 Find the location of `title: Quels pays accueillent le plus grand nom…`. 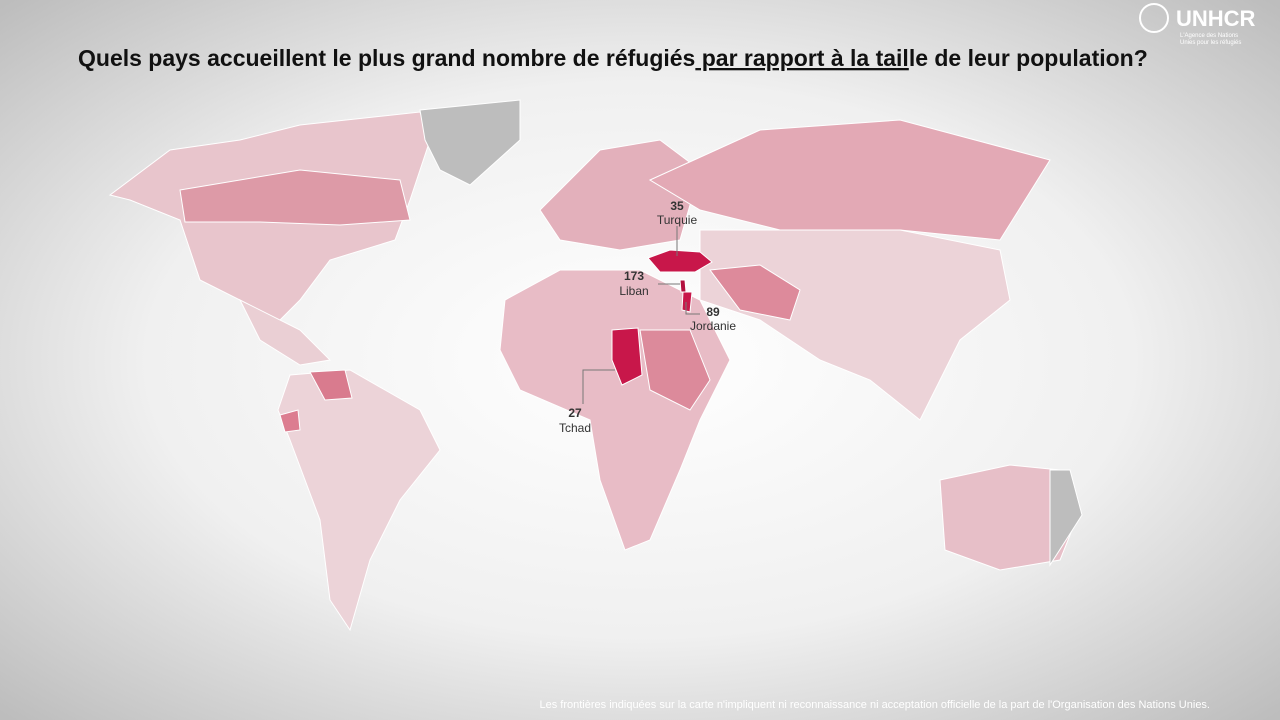

title: Quels pays accueillent le plus grand nom… is located at coordinates (613, 58).